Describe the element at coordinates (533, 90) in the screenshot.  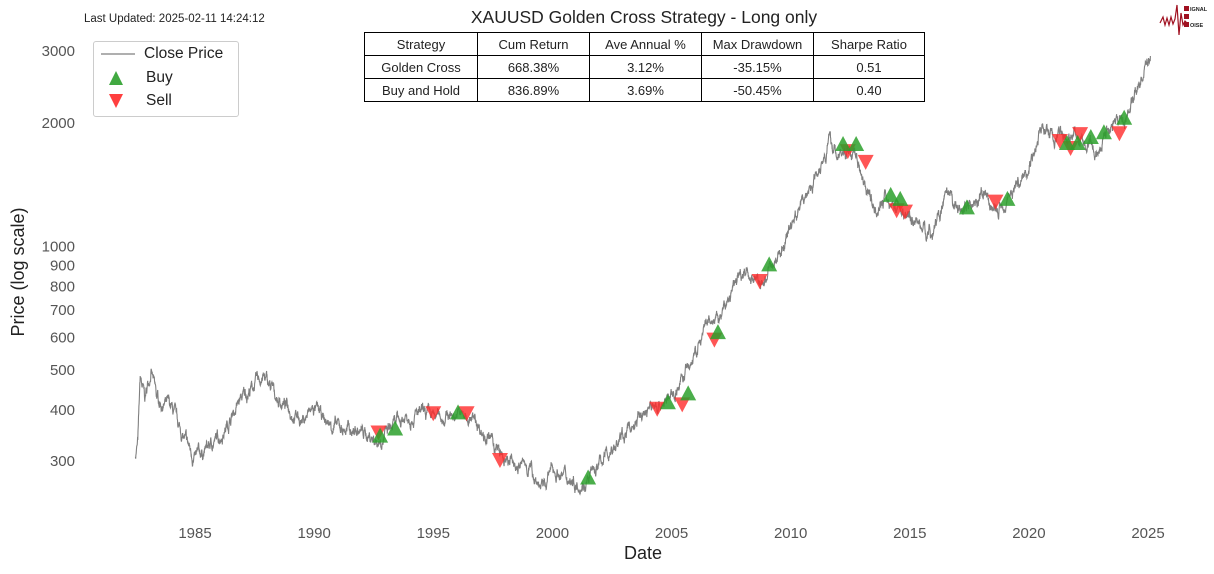
I see `cell: 836.89%` at that location.